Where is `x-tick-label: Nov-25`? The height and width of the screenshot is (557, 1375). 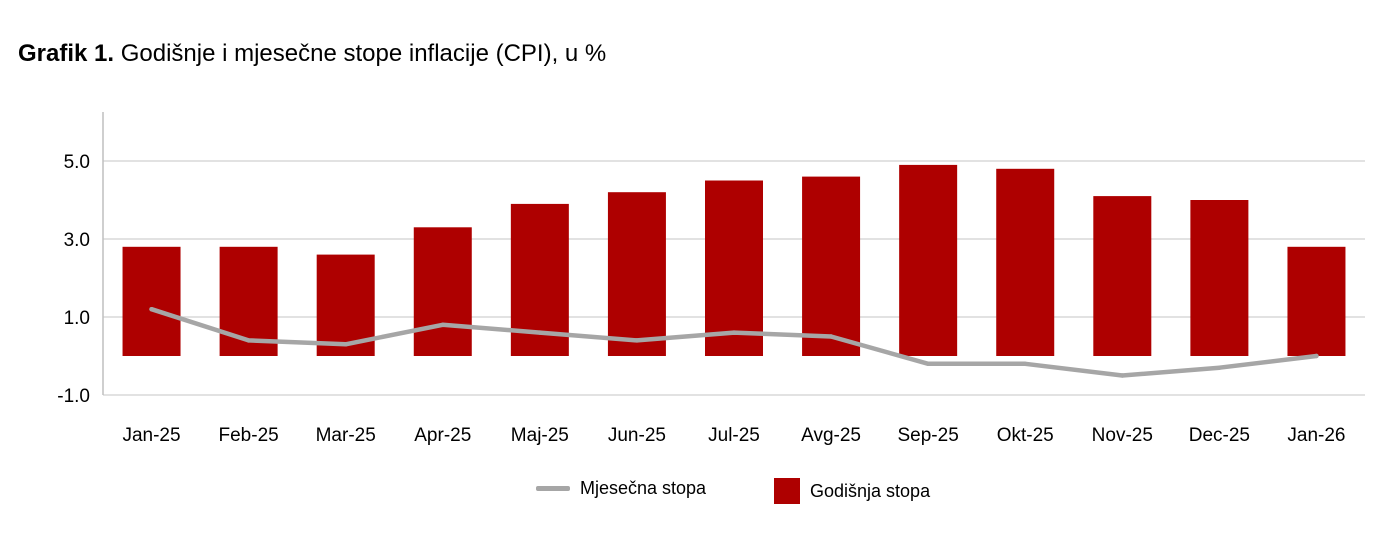 x-tick-label: Nov-25 is located at coordinates (1122, 435).